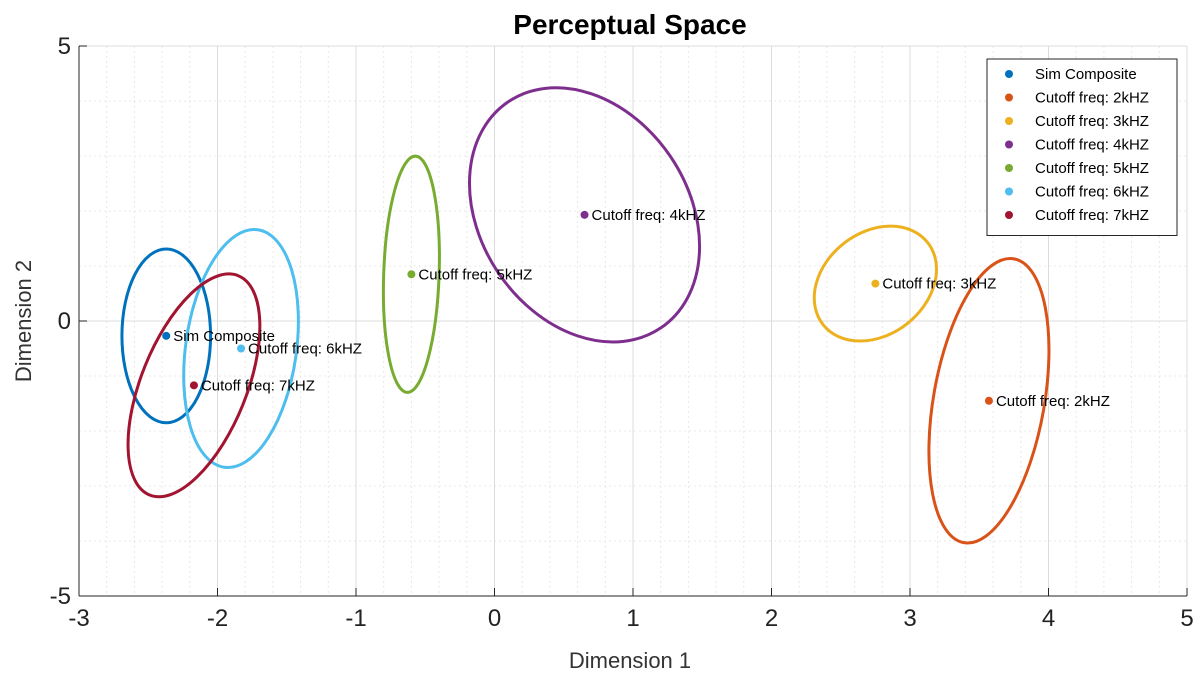 Image resolution: width=1200 pixels, height=676 pixels. I want to click on x-tick-label: 4, so click(1048, 618).